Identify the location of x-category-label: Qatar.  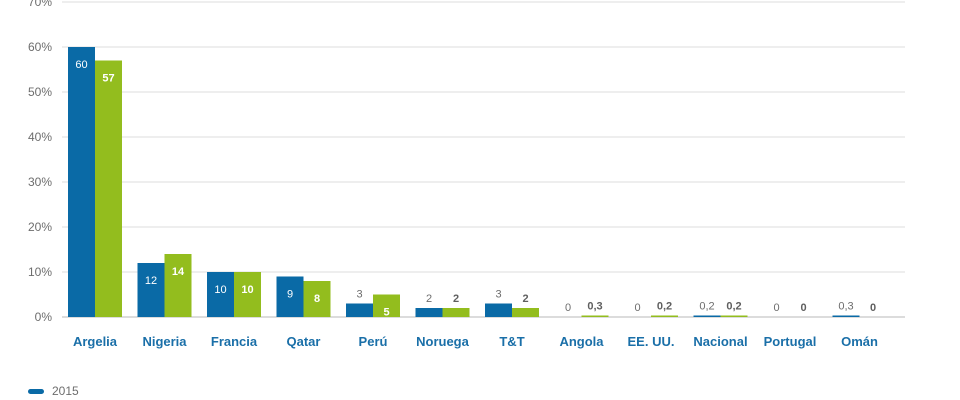
(304, 341).